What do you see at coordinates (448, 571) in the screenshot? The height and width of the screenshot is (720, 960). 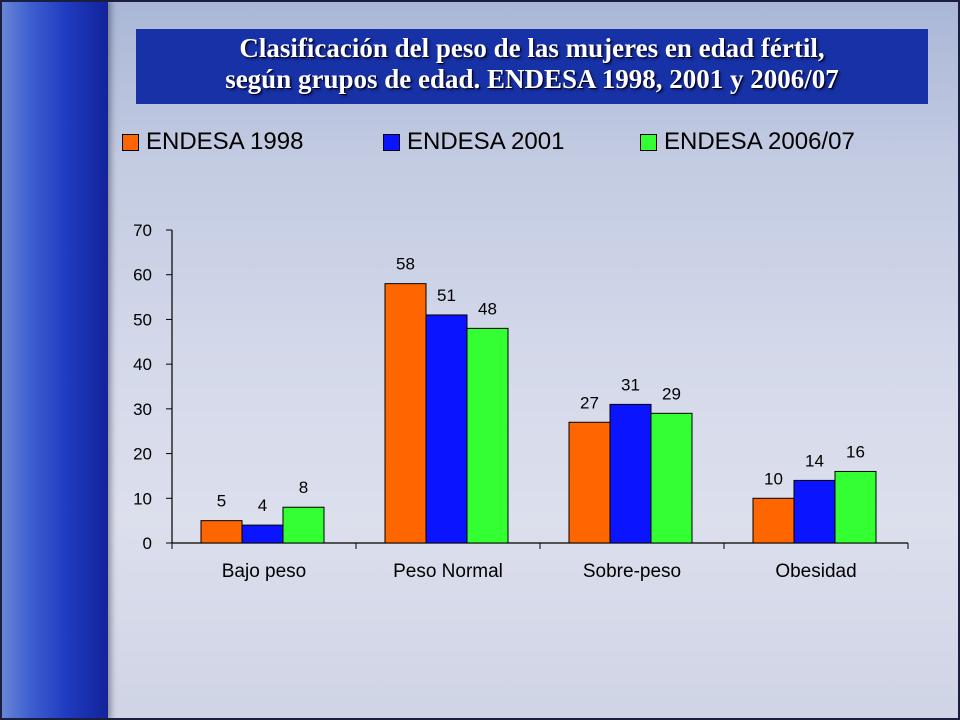 I see `x-category-label-peso-normal: Peso Normal` at bounding box center [448, 571].